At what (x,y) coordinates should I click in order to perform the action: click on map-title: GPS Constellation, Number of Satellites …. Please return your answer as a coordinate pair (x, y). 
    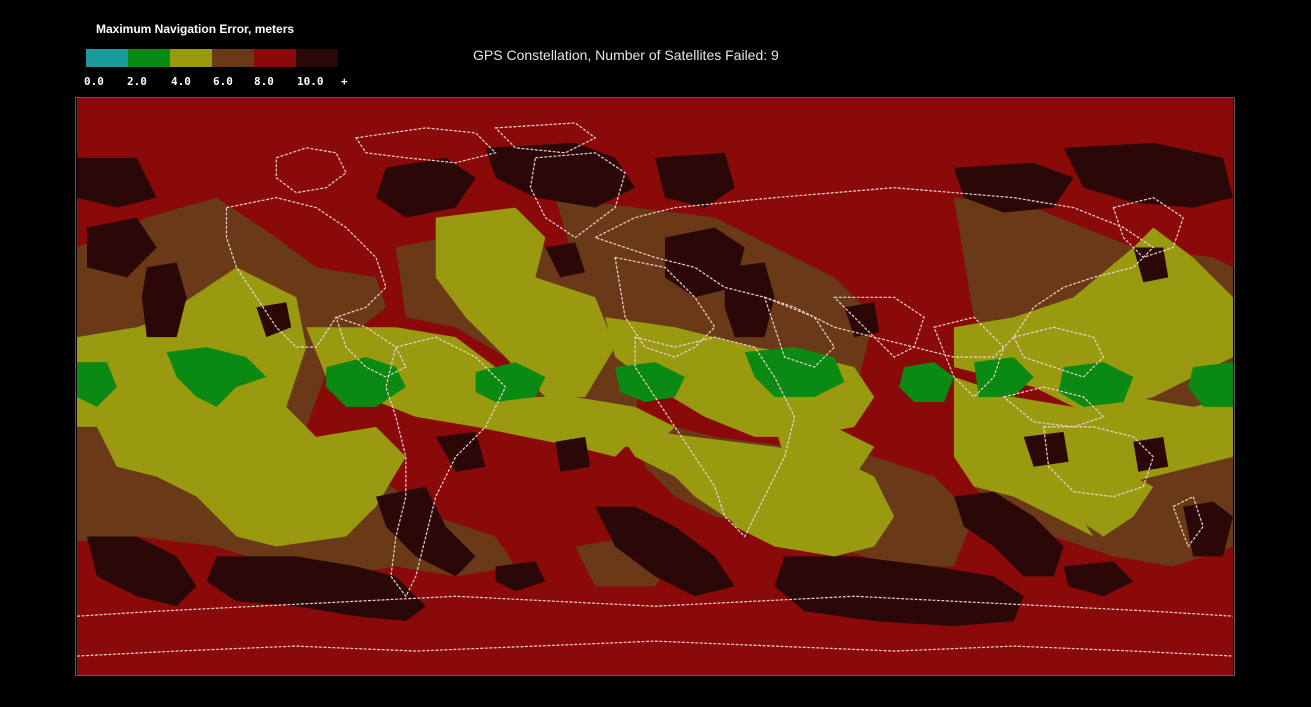
    Looking at the image, I should click on (626, 55).